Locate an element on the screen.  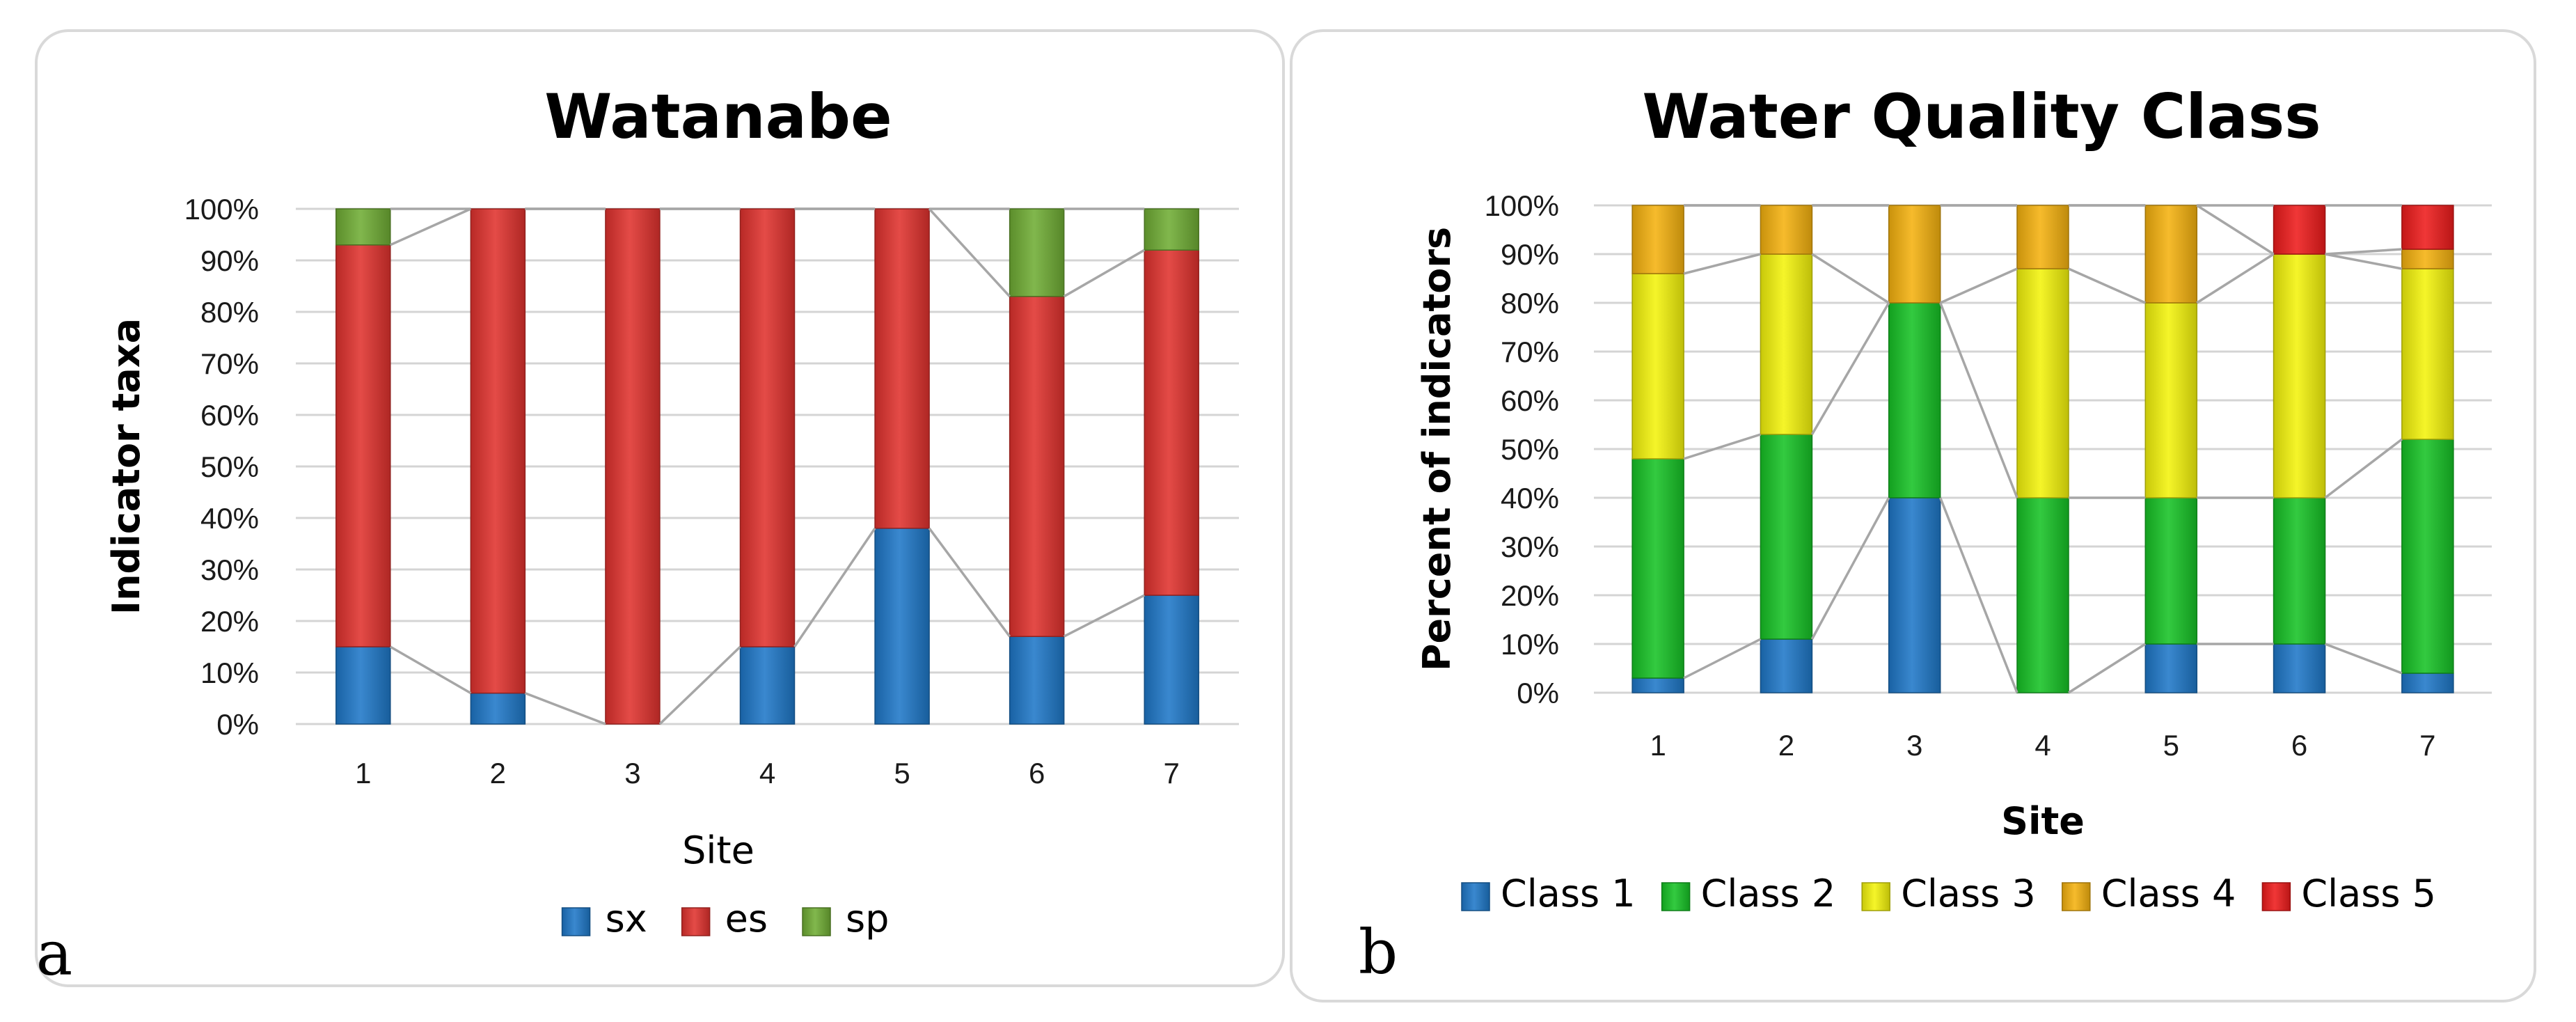
chart-a-x-tick-label: 6 is located at coordinates (1037, 773).